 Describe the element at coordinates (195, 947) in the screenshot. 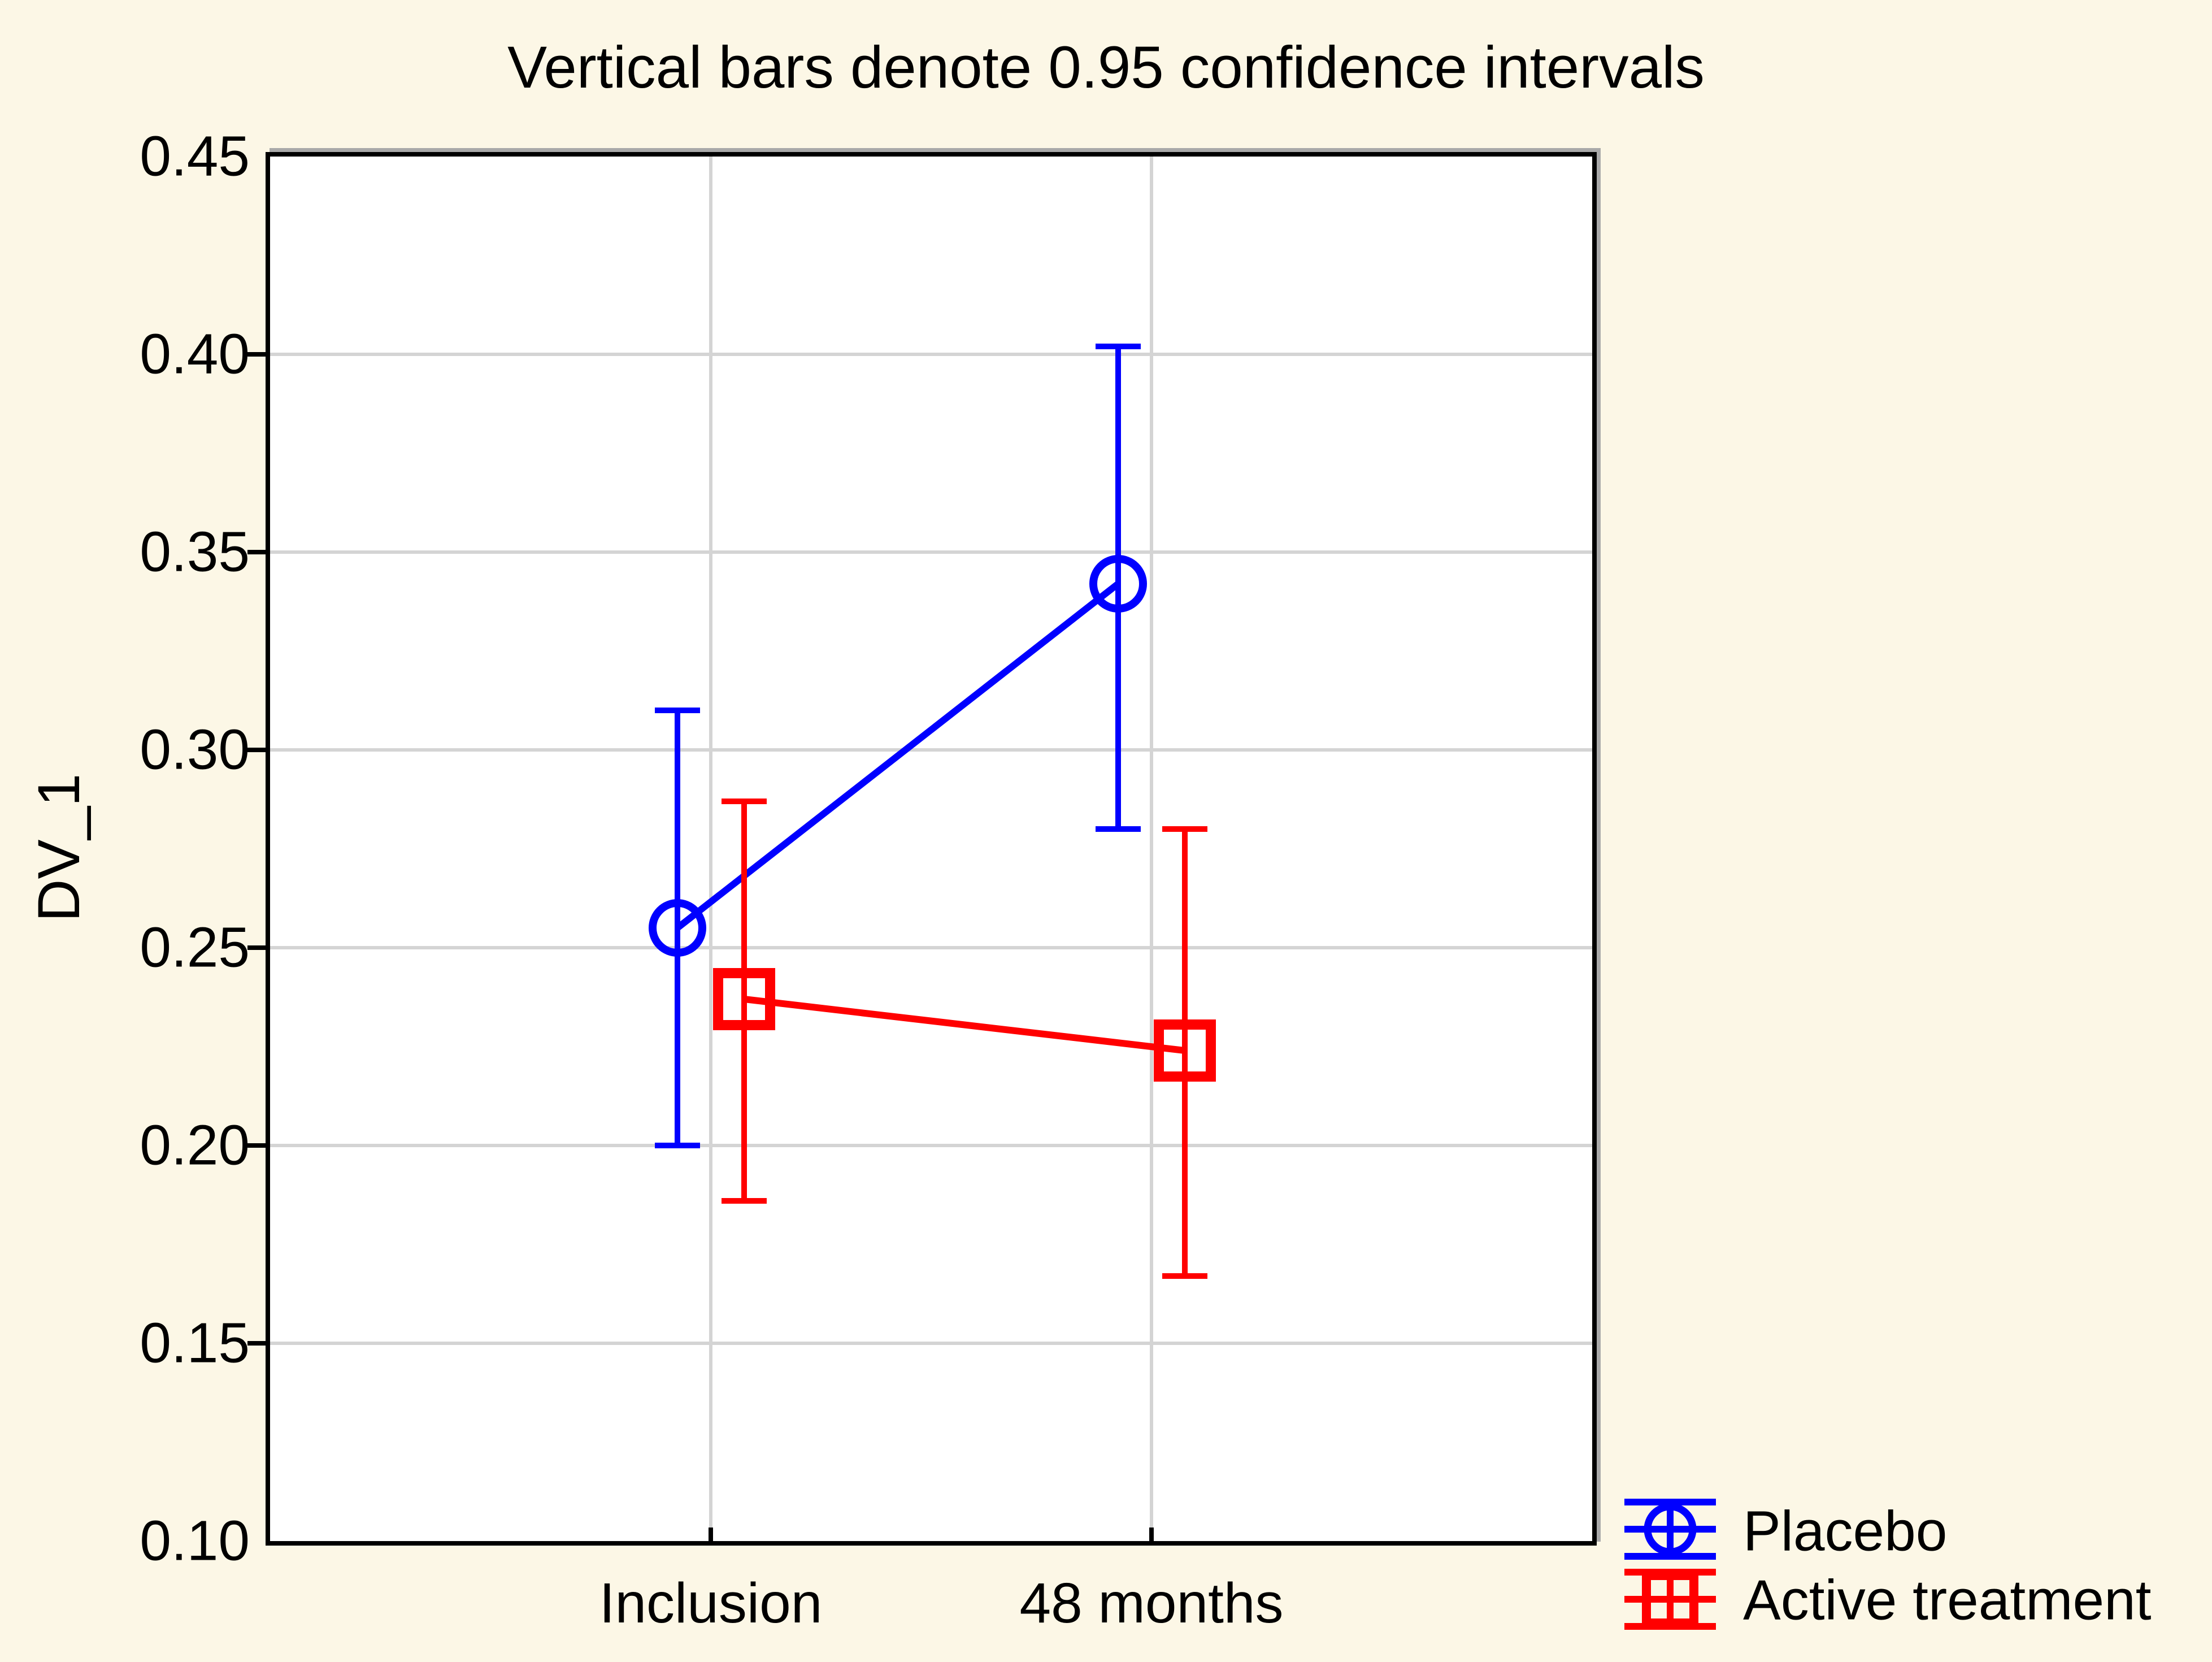

I see `y-tick-label: 0.25` at that location.